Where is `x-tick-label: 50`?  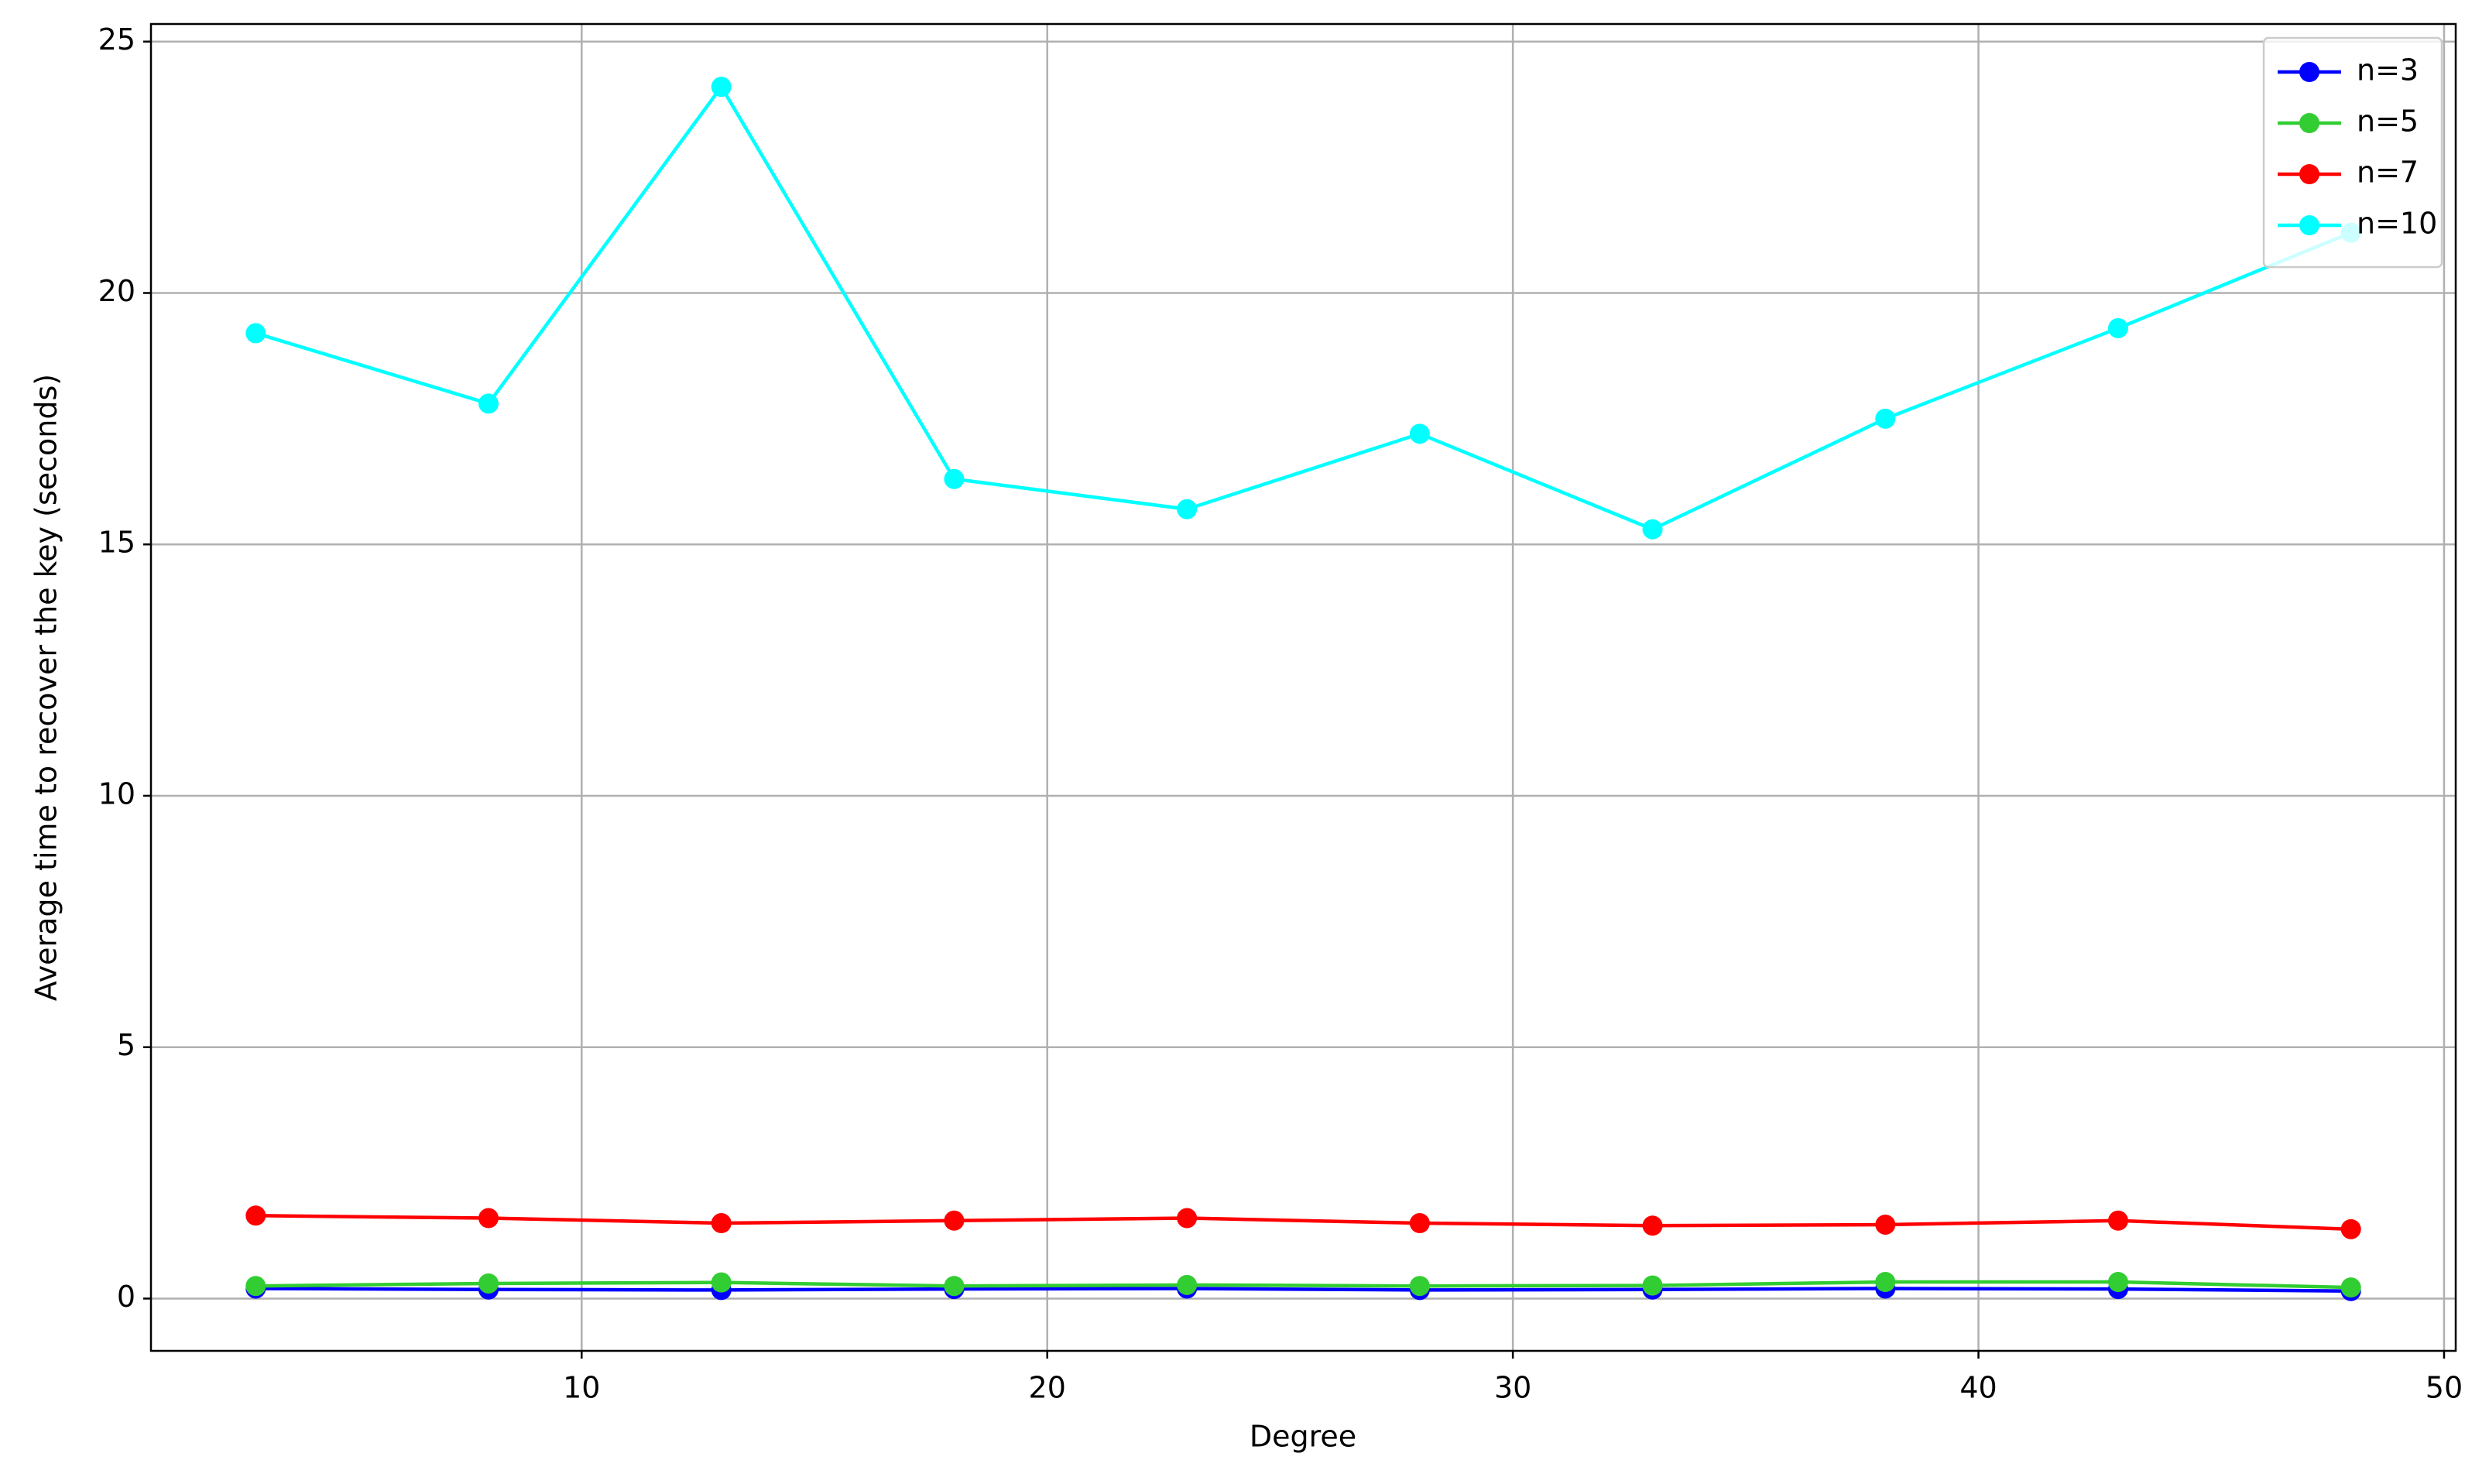 x-tick-label: 50 is located at coordinates (2444, 1388).